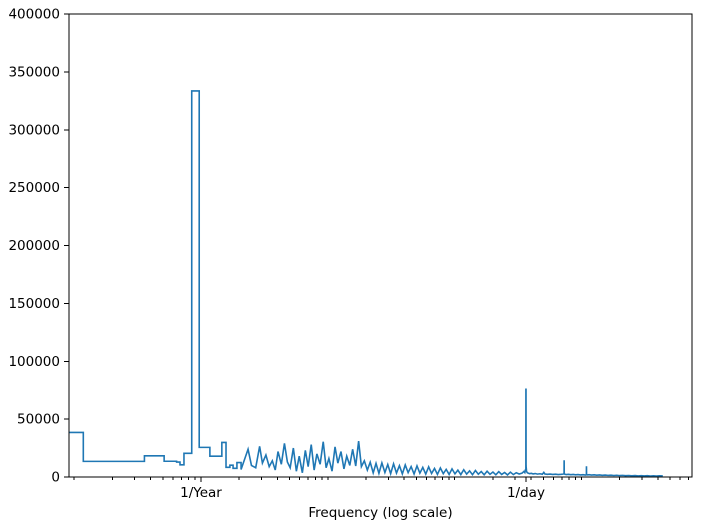 The height and width of the screenshot is (530, 702). Describe the element at coordinates (34, 130) in the screenshot. I see `y-tick-label: 300000` at that location.